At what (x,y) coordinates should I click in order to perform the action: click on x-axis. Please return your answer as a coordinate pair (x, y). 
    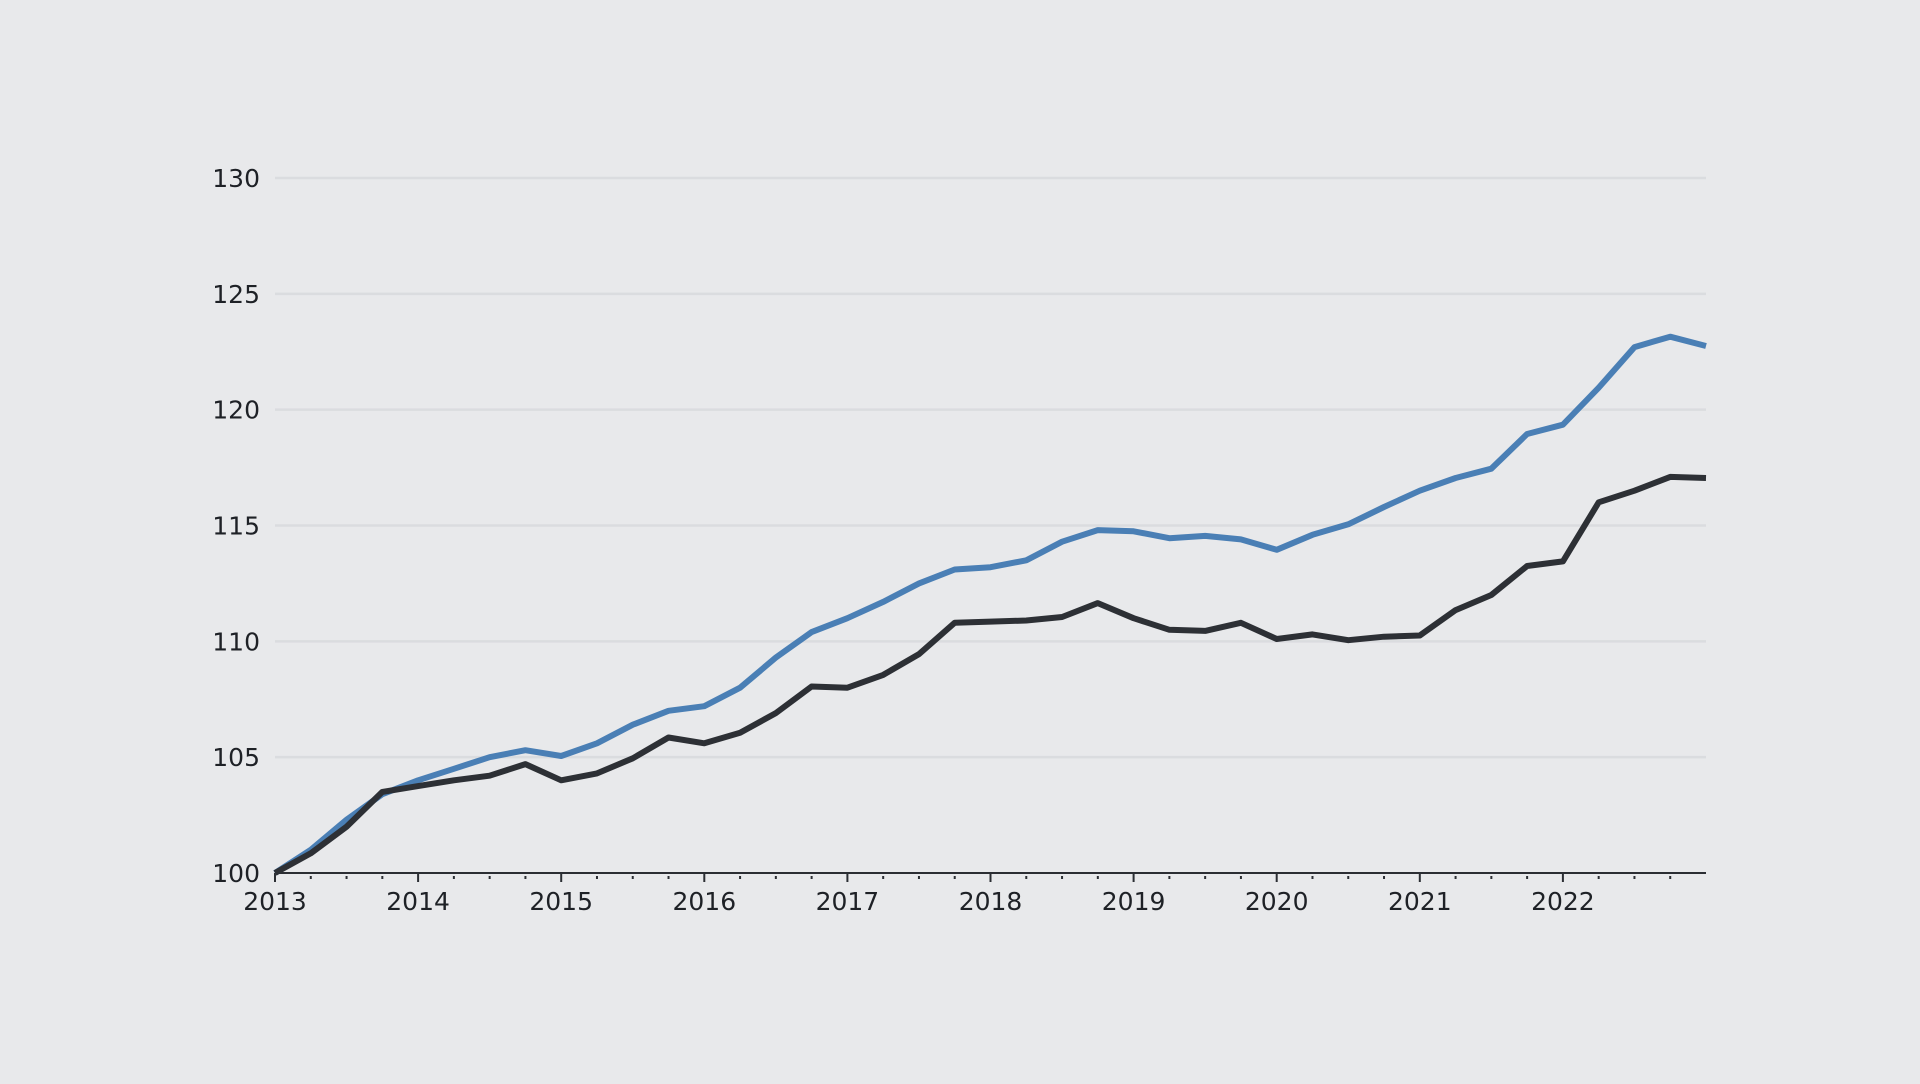
    Looking at the image, I should click on (990, 877).